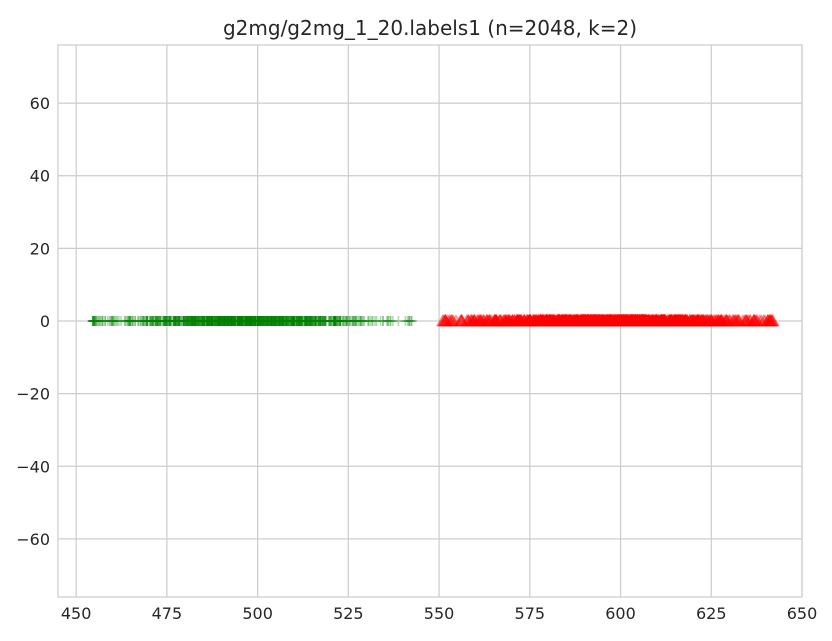  What do you see at coordinates (348, 613) in the screenshot?
I see `x-tick-label: 525` at bounding box center [348, 613].